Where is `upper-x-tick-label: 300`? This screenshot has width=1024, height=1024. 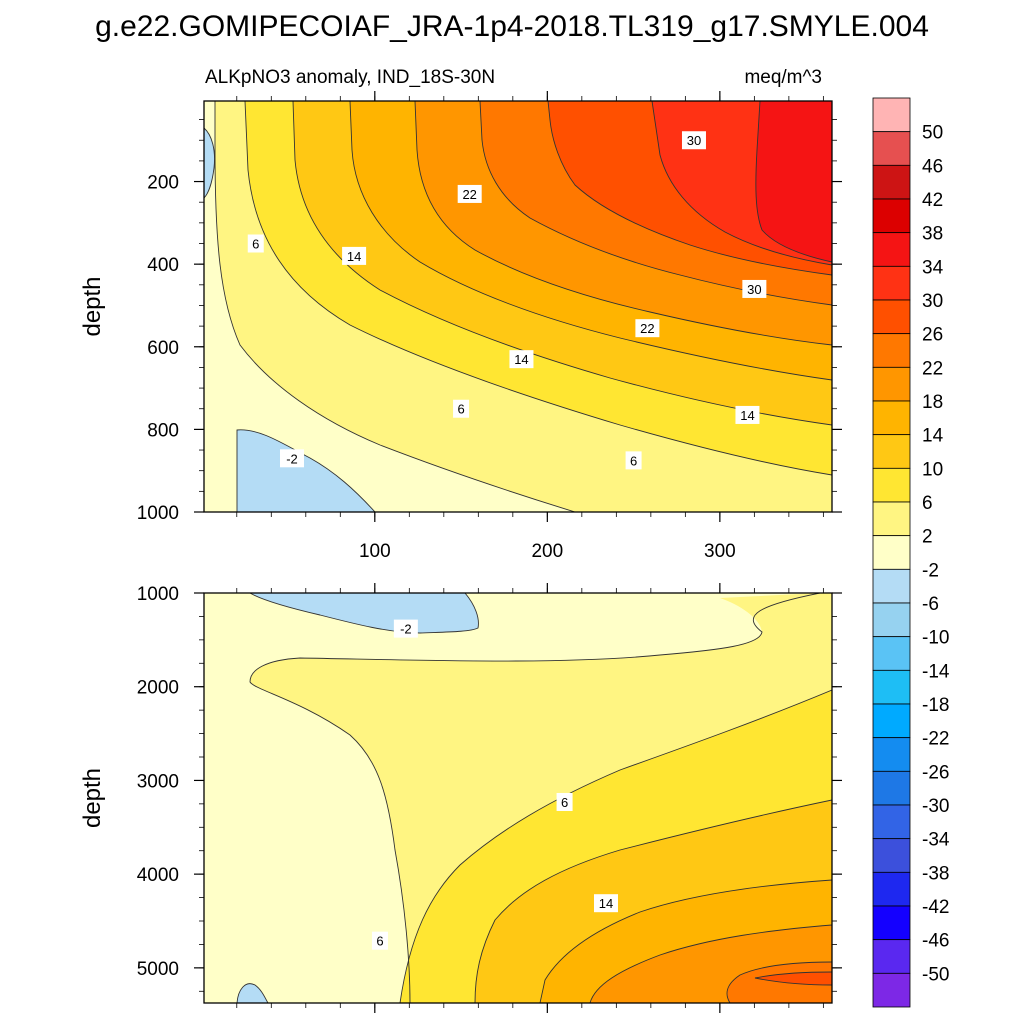 upper-x-tick-label: 300 is located at coordinates (720, 551).